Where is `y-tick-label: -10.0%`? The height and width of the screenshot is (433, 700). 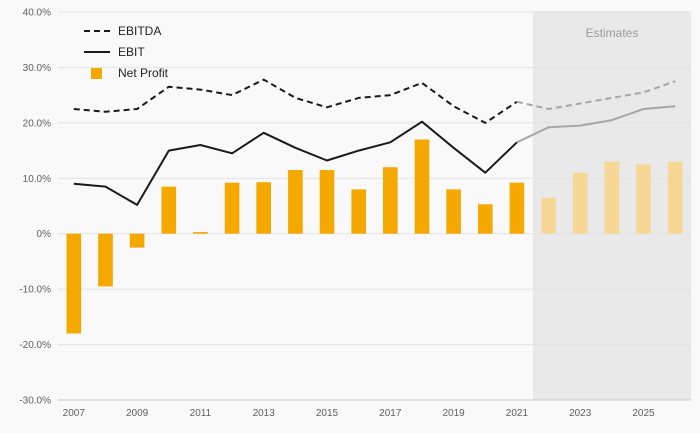
y-tick-label: -10.0% is located at coordinates (35, 290).